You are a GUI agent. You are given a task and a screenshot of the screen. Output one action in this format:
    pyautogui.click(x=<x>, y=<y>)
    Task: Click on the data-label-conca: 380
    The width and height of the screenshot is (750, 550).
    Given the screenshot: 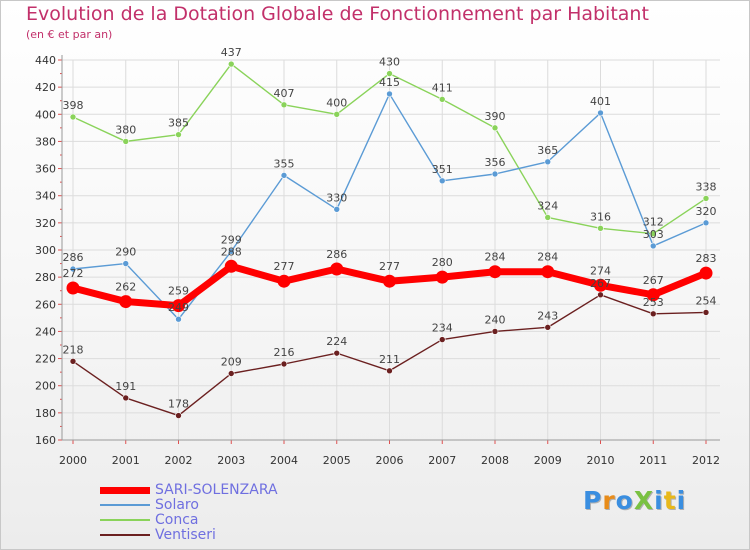 What is the action you would take?
    pyautogui.click(x=125, y=129)
    